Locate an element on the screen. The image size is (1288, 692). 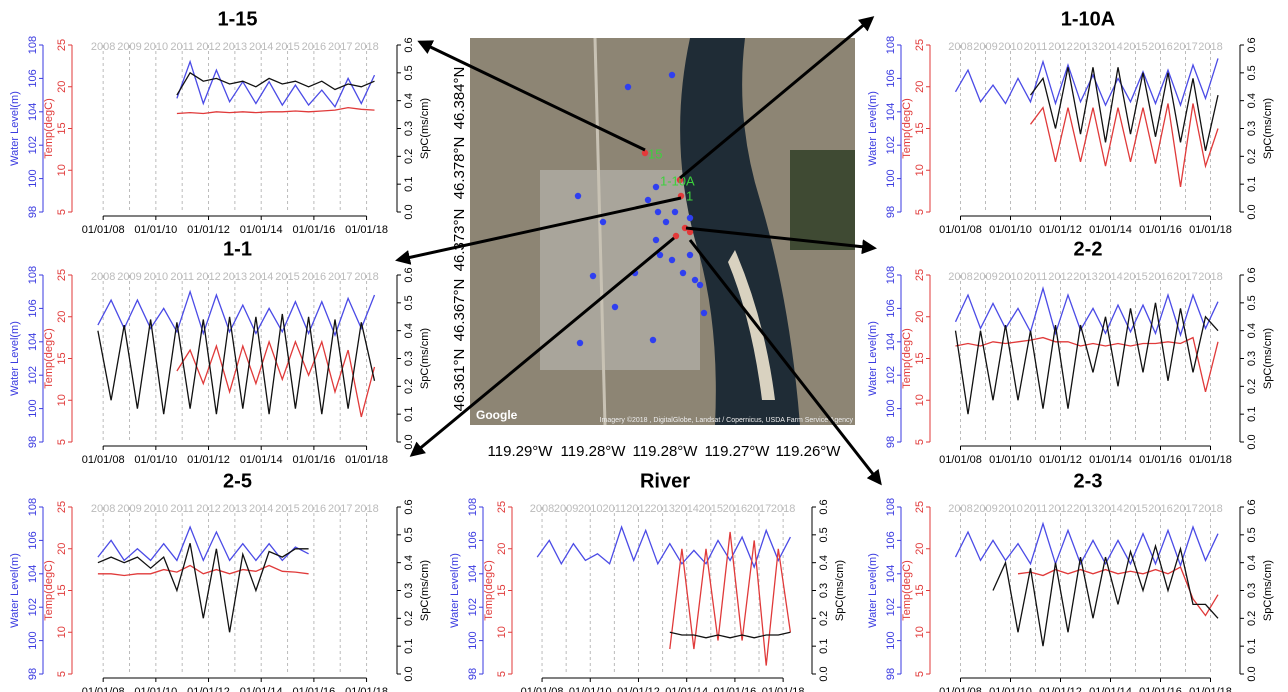
y-tick-label: 20 is located at coordinates (62, 317).